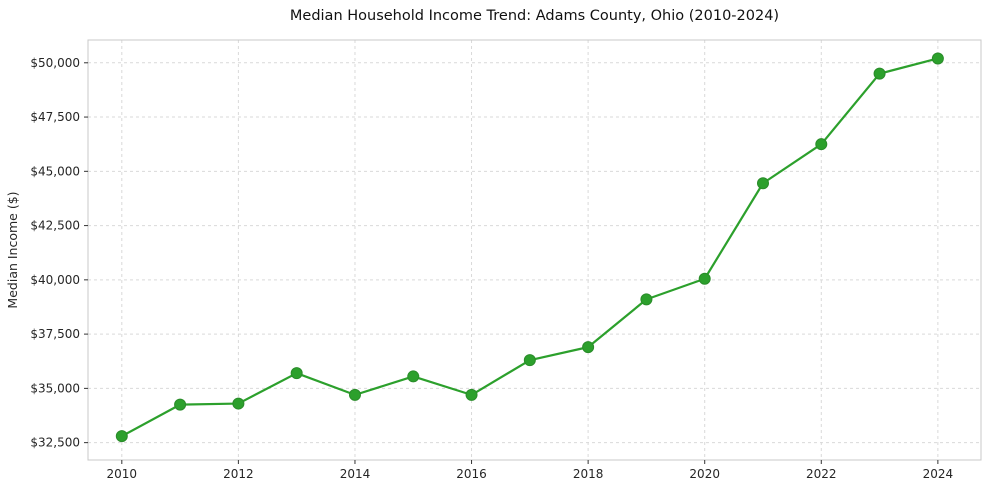  I want to click on data-point-2012, so click(238, 403).